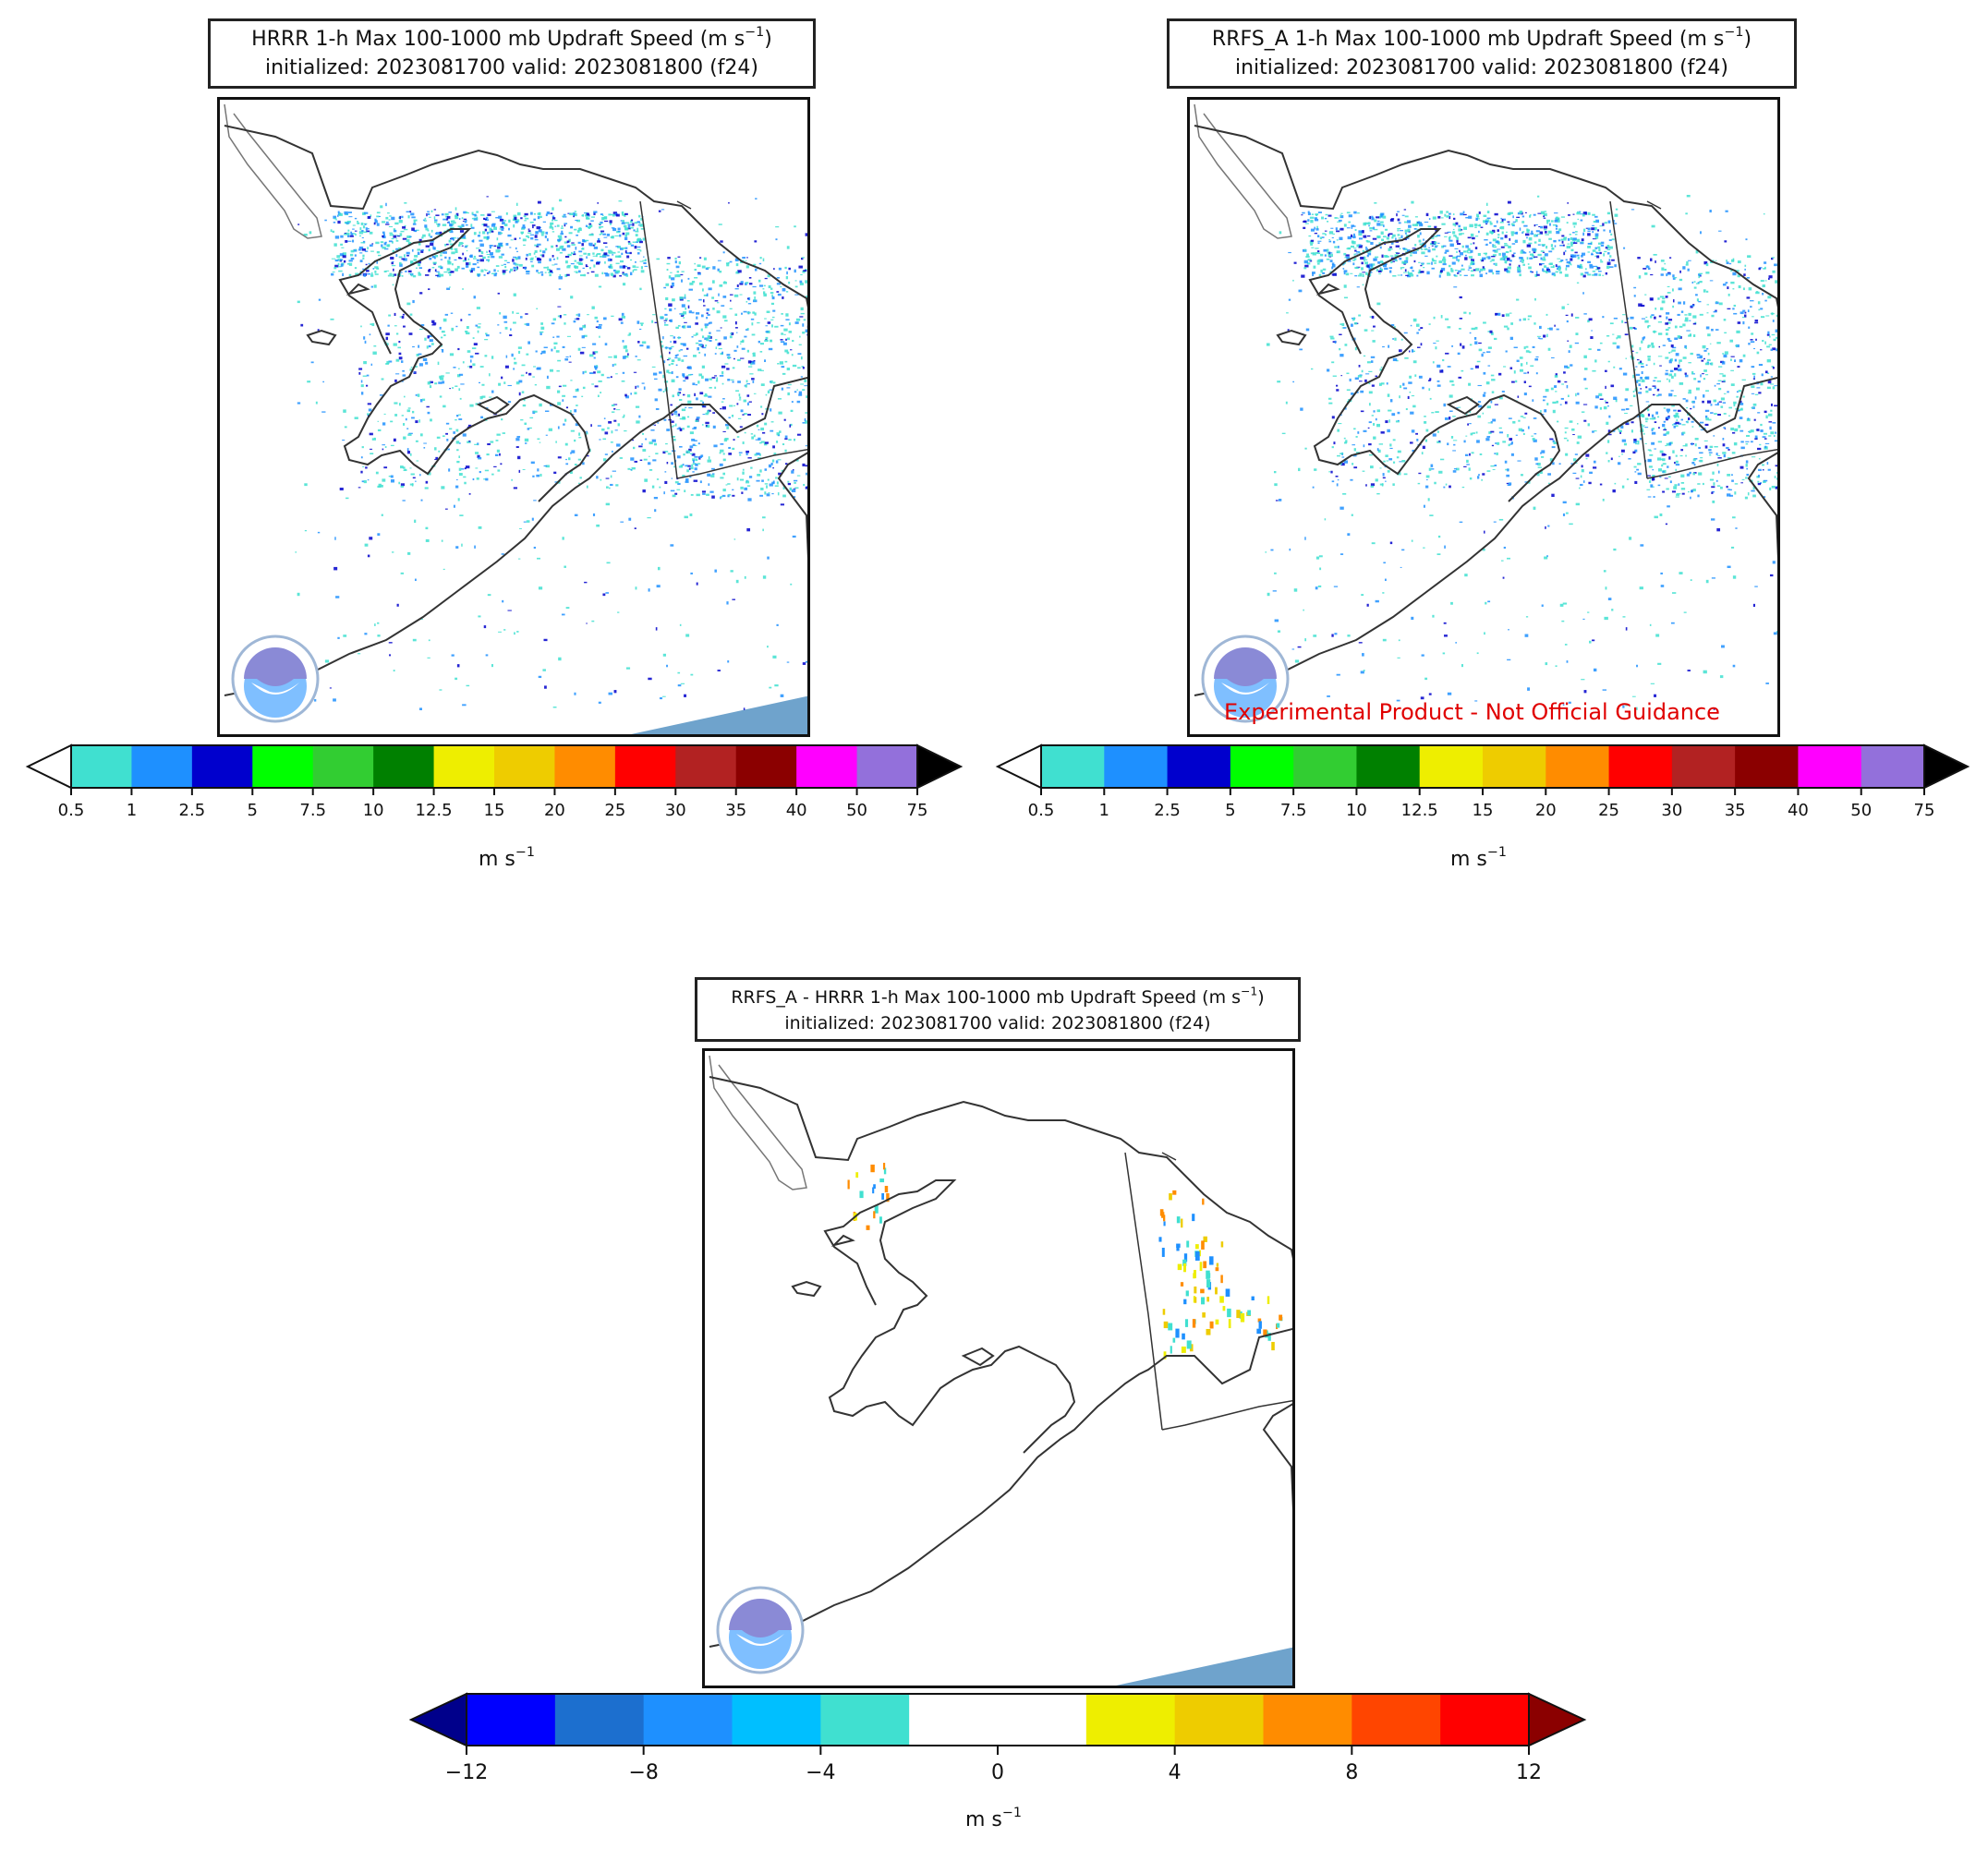 The width and height of the screenshot is (1988, 1861). I want to click on colorbar-tick-label: −12, so click(466, 1772).